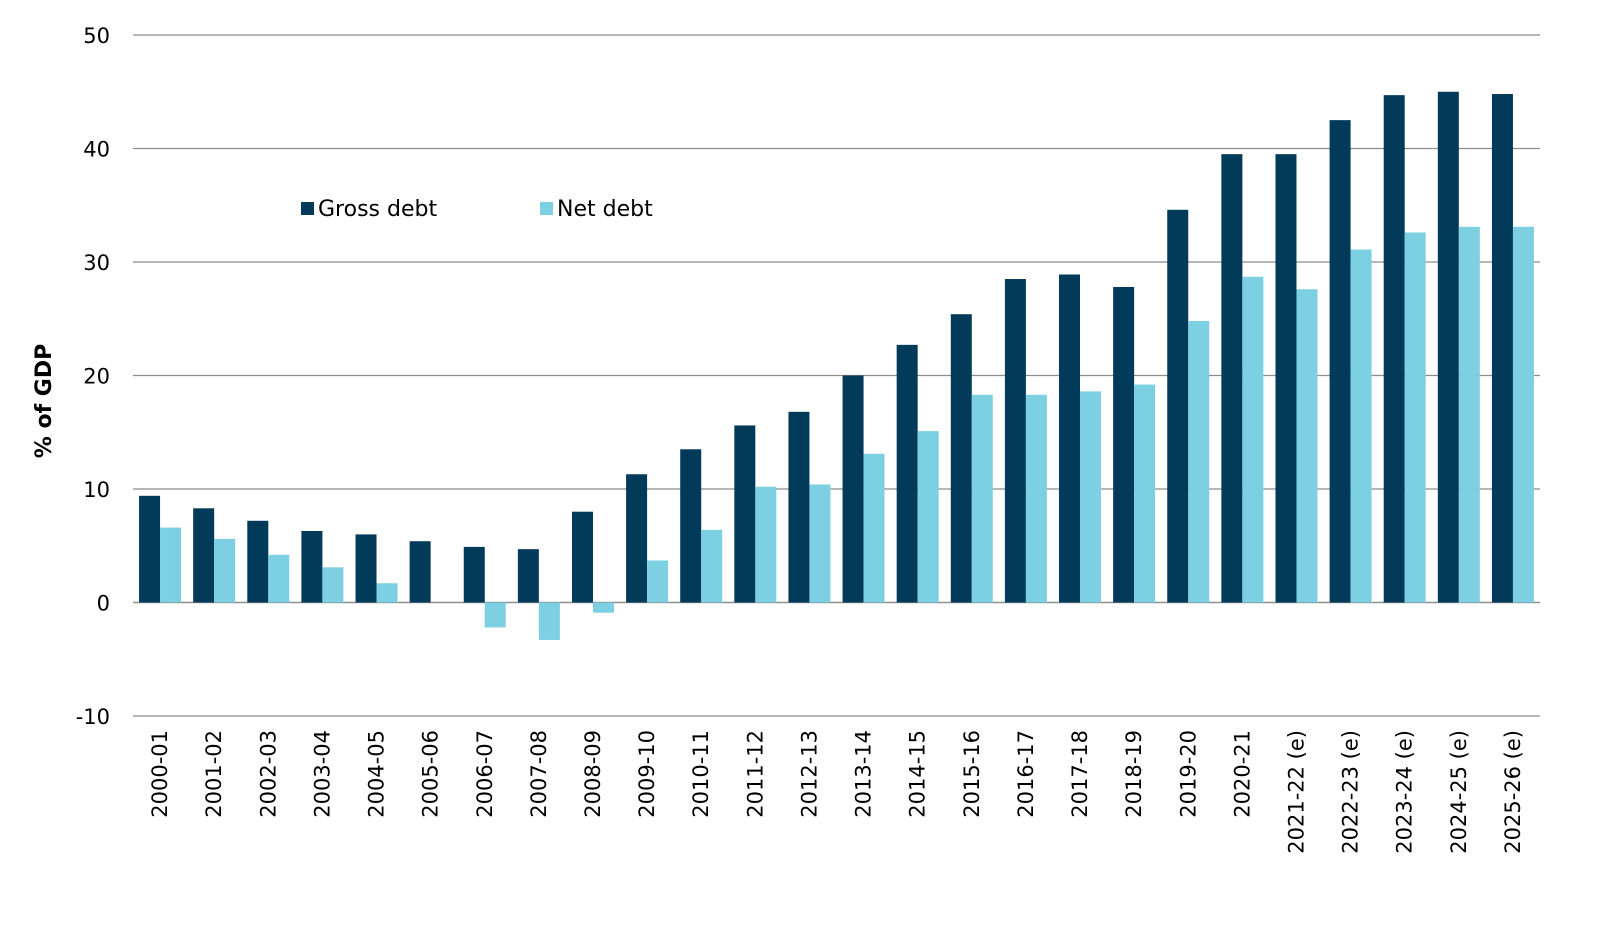  I want to click on x-tick-label: 2023-24 (e), so click(1405, 792).